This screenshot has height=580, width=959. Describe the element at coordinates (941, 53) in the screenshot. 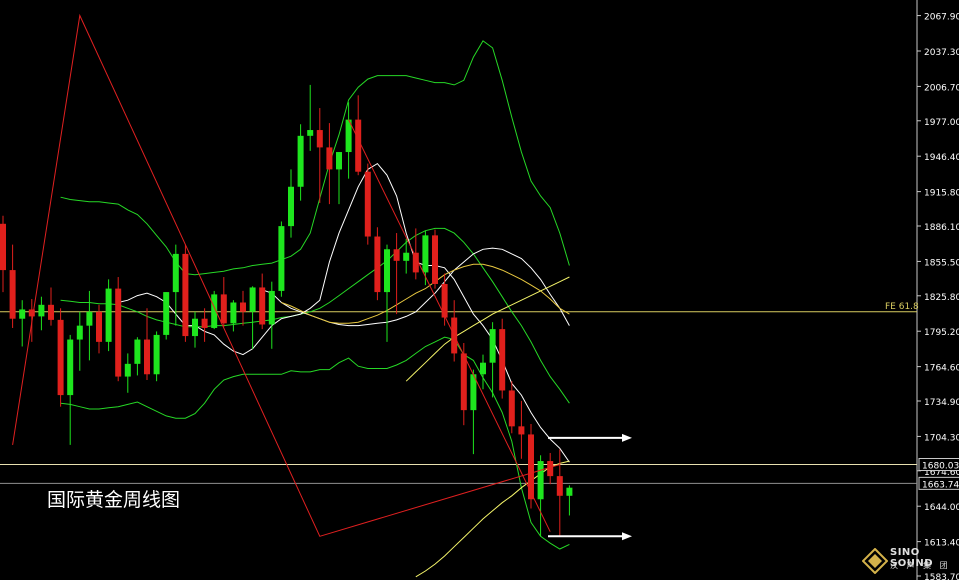

I see `price-tick-label: 2037.30` at that location.